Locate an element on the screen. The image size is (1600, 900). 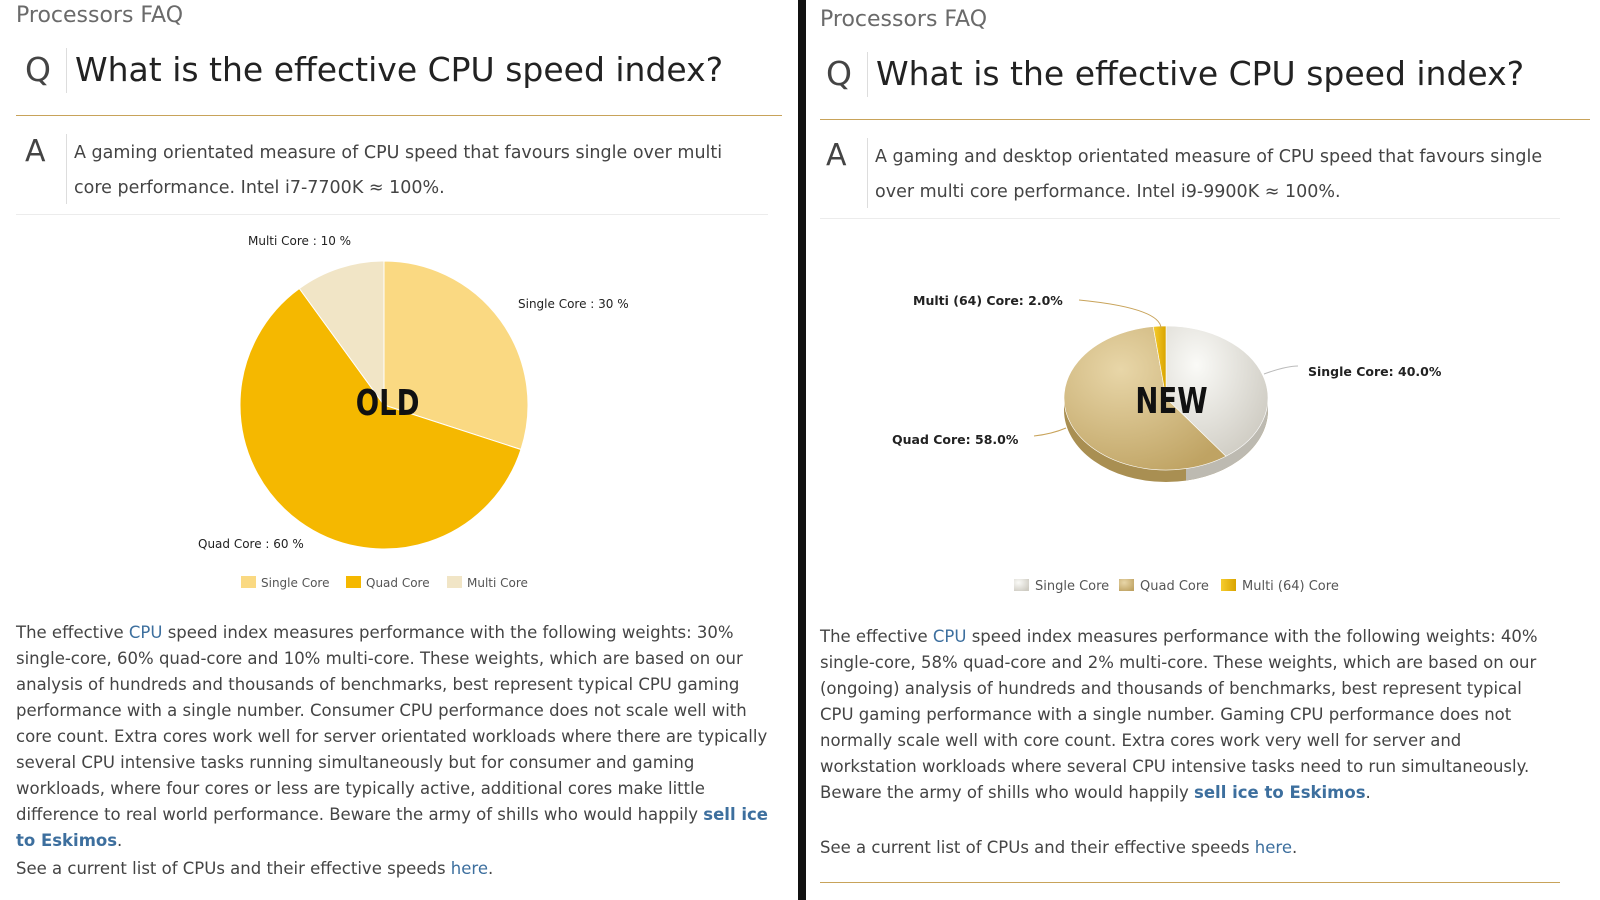
leader-line-single-core is located at coordinates (1281, 370).